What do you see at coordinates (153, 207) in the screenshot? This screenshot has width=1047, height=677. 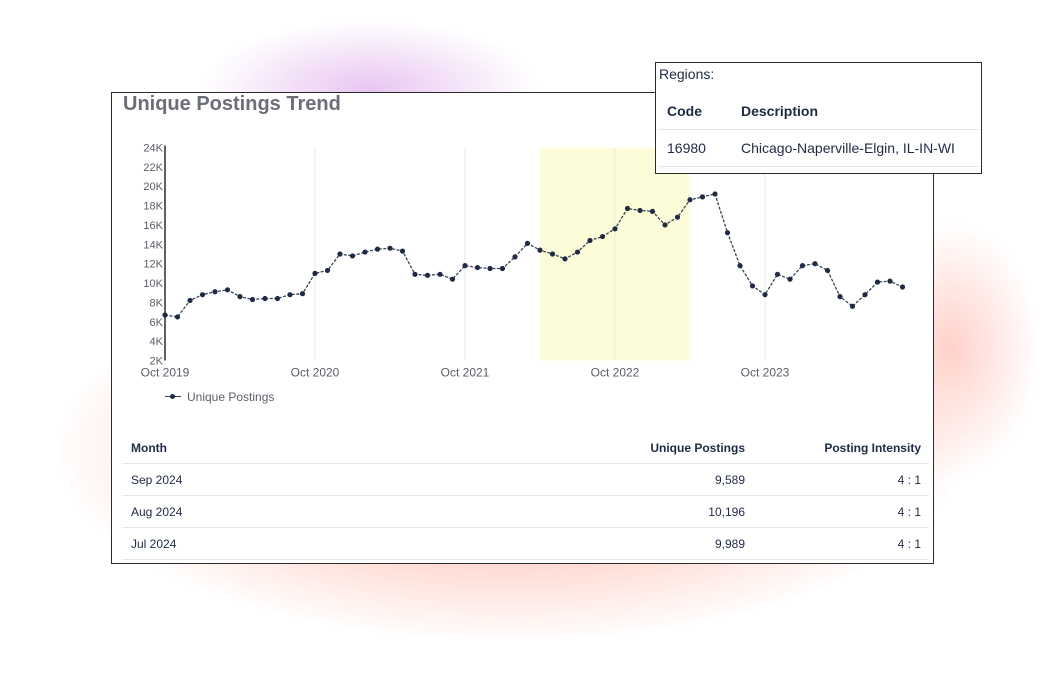 I see `y-tick-label: 18K` at bounding box center [153, 207].